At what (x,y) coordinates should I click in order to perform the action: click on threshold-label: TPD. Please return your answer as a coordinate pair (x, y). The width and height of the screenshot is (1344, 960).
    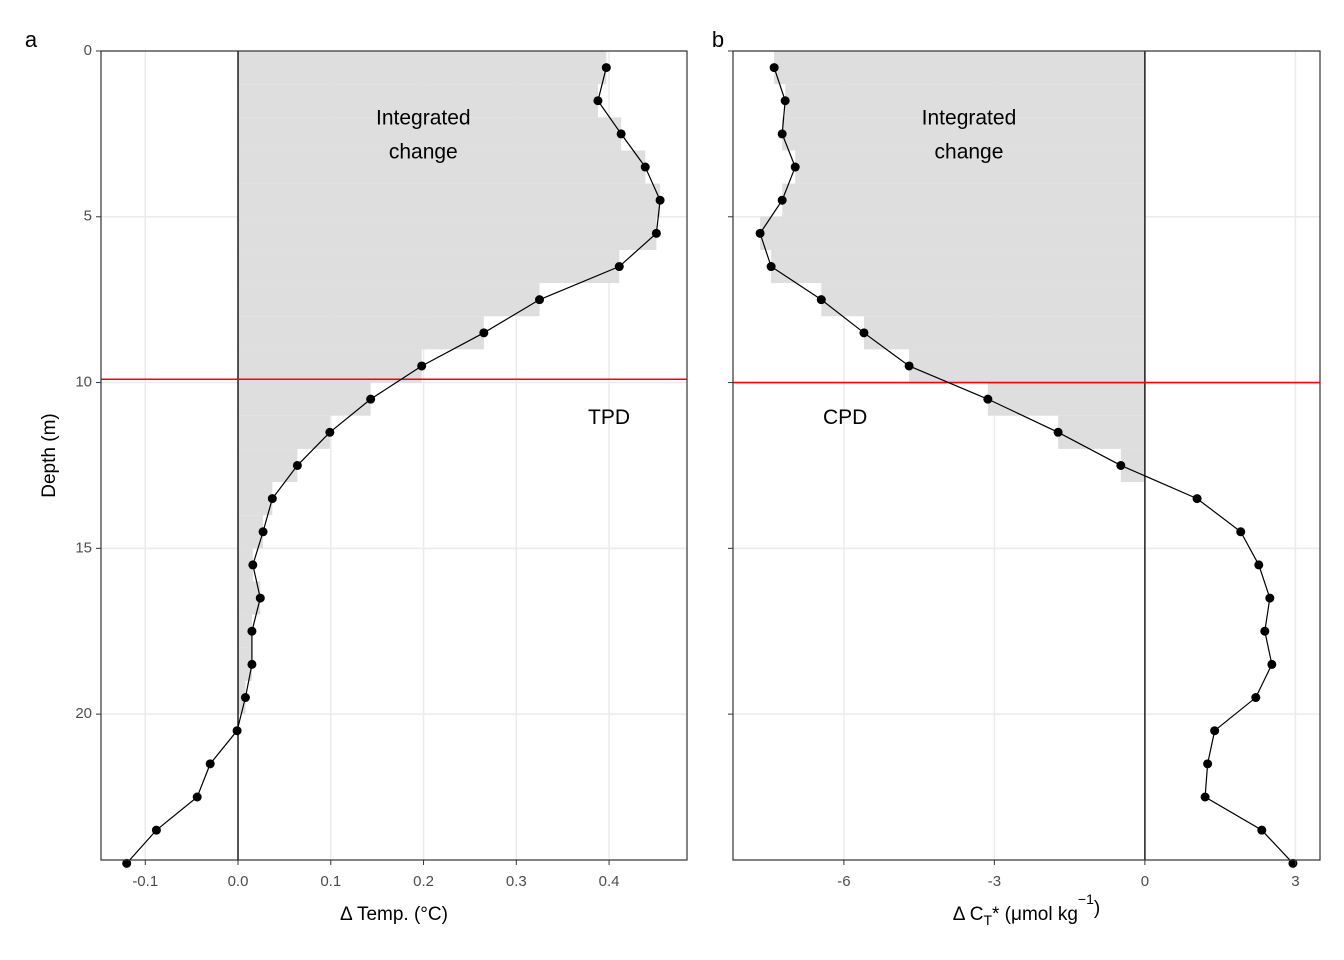
    Looking at the image, I should click on (609, 417).